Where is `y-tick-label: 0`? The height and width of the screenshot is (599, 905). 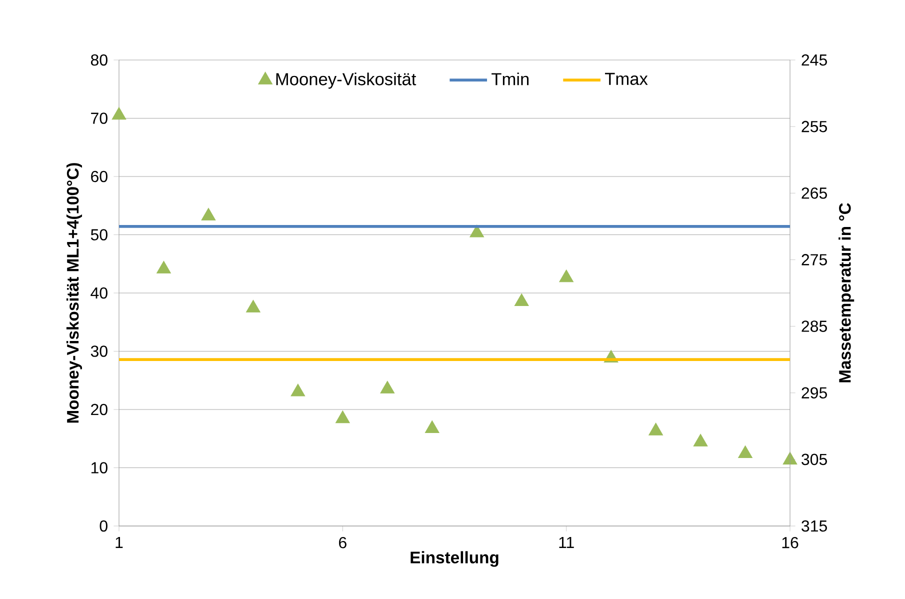 y-tick-label: 0 is located at coordinates (104, 526).